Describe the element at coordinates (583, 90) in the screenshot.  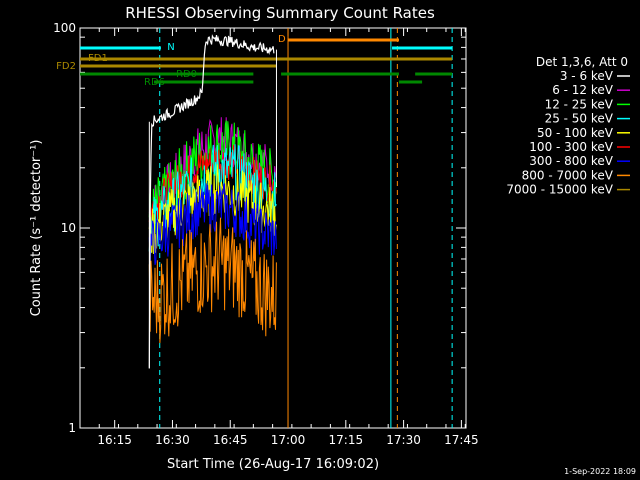
I see `legend-label: 6 - 12 keV` at that location.